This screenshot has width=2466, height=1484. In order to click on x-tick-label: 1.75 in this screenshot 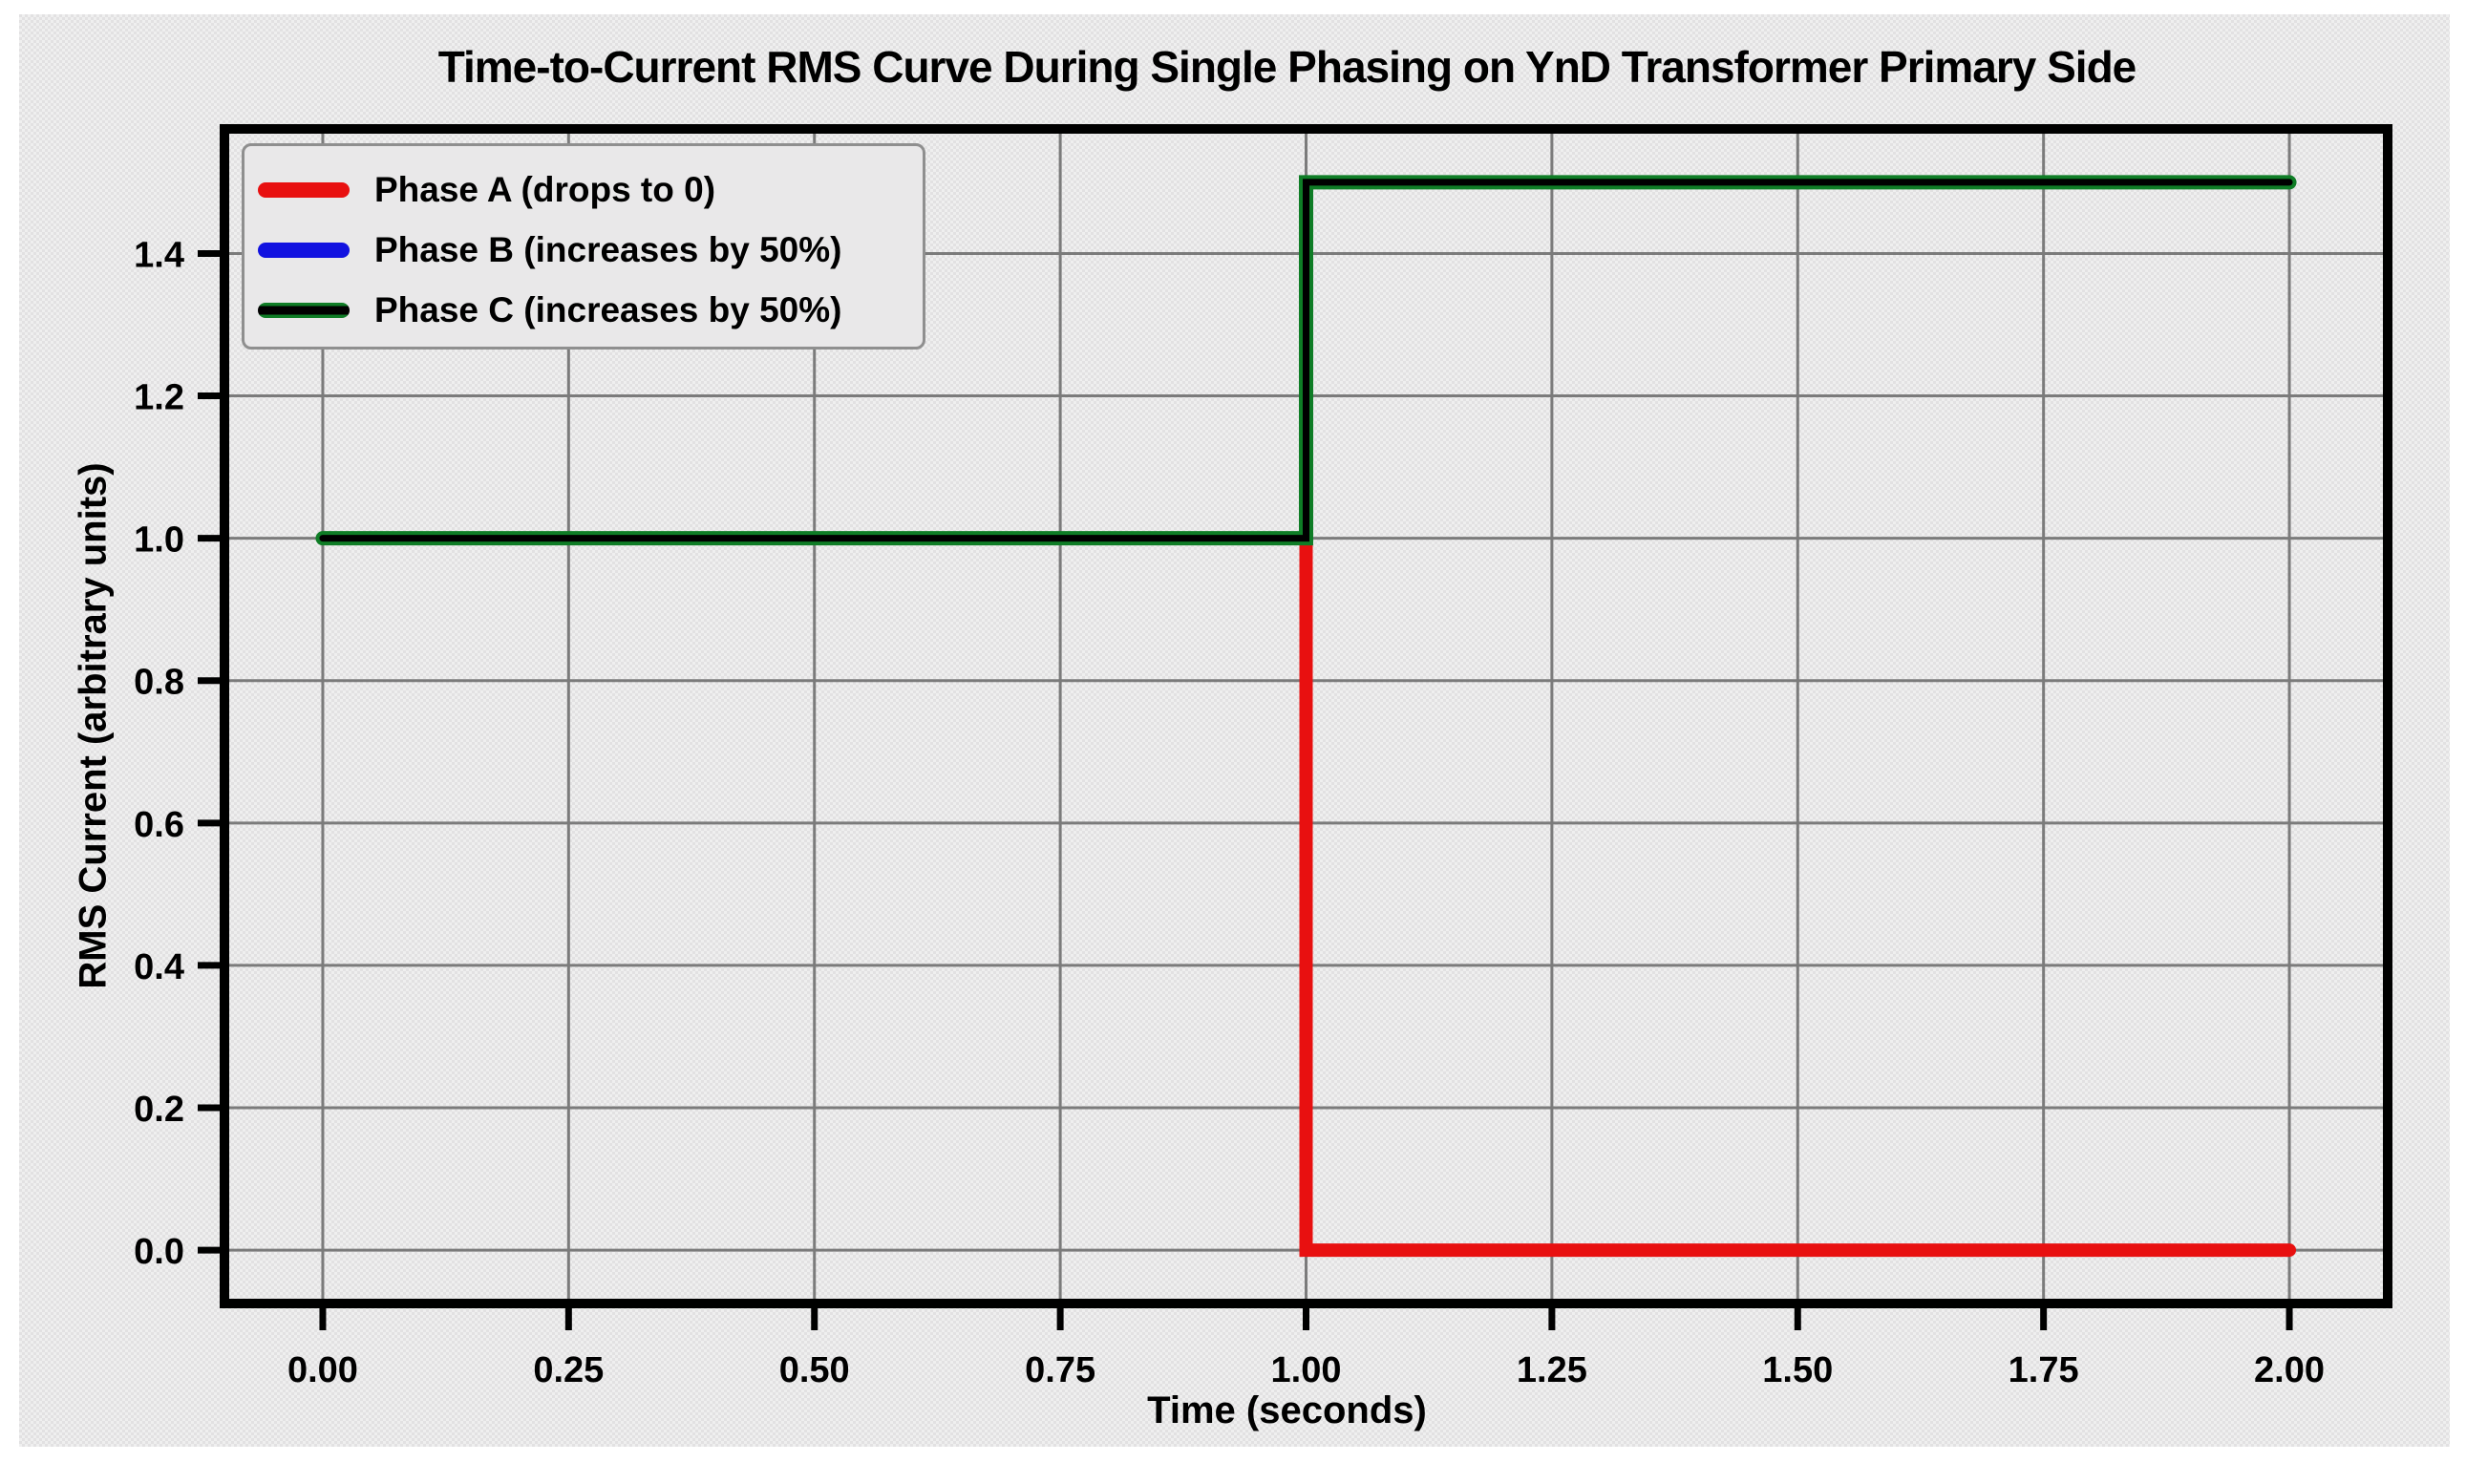, I will do `click(2044, 1370)`.